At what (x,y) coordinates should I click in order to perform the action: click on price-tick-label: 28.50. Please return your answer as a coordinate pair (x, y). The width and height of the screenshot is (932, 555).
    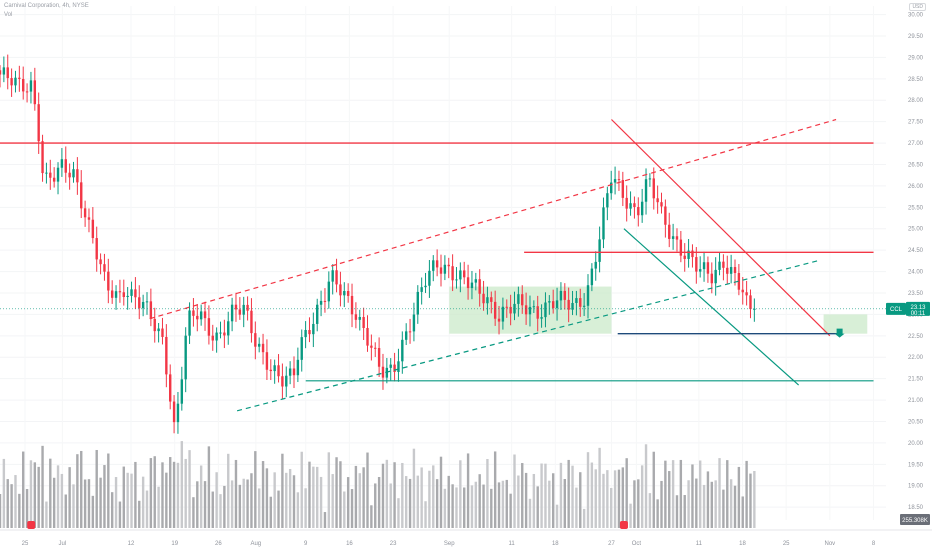
    Looking at the image, I should click on (916, 80).